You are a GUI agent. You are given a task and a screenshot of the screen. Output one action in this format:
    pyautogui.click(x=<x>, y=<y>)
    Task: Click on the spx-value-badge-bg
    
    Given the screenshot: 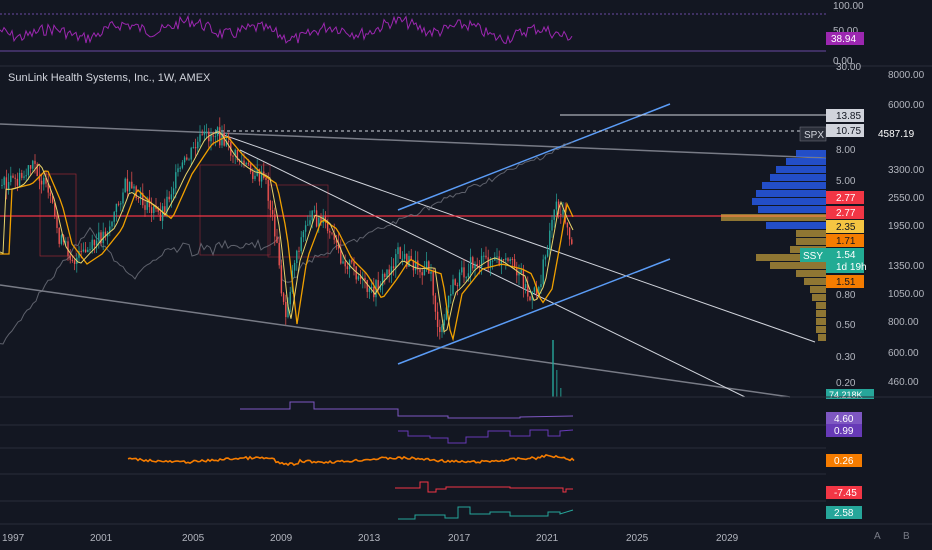 What is the action you would take?
    pyautogui.click(x=900, y=133)
    